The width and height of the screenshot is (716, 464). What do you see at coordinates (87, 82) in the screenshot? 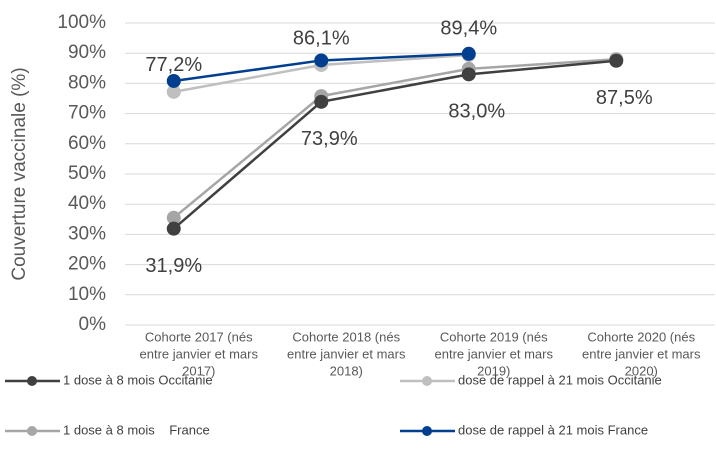
I see `y-tick-label: 80%` at bounding box center [87, 82].